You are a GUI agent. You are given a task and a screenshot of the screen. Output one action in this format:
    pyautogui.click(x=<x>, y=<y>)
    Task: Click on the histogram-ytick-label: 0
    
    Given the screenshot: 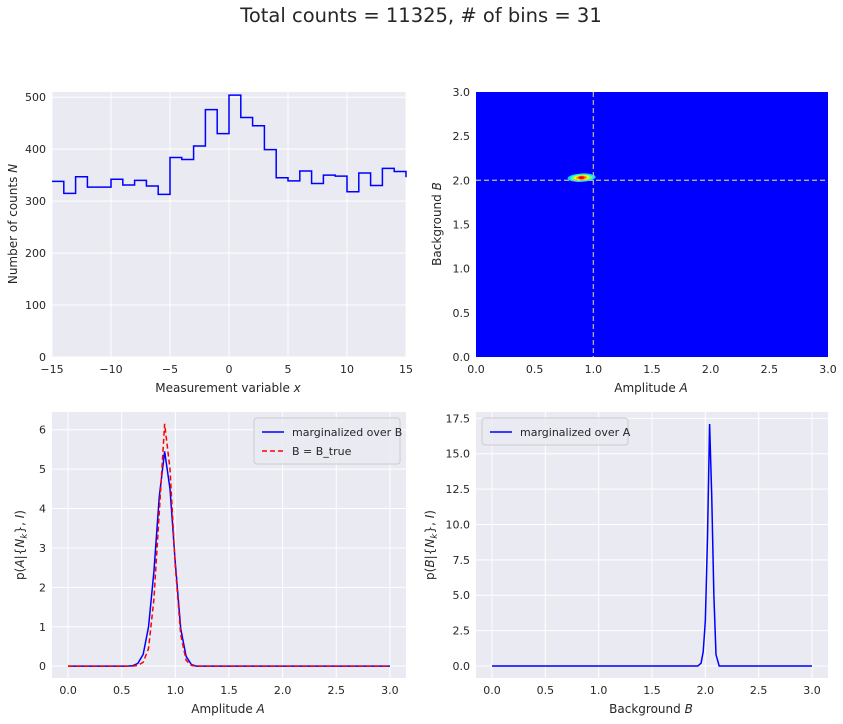 What is the action you would take?
    pyautogui.click(x=42, y=357)
    